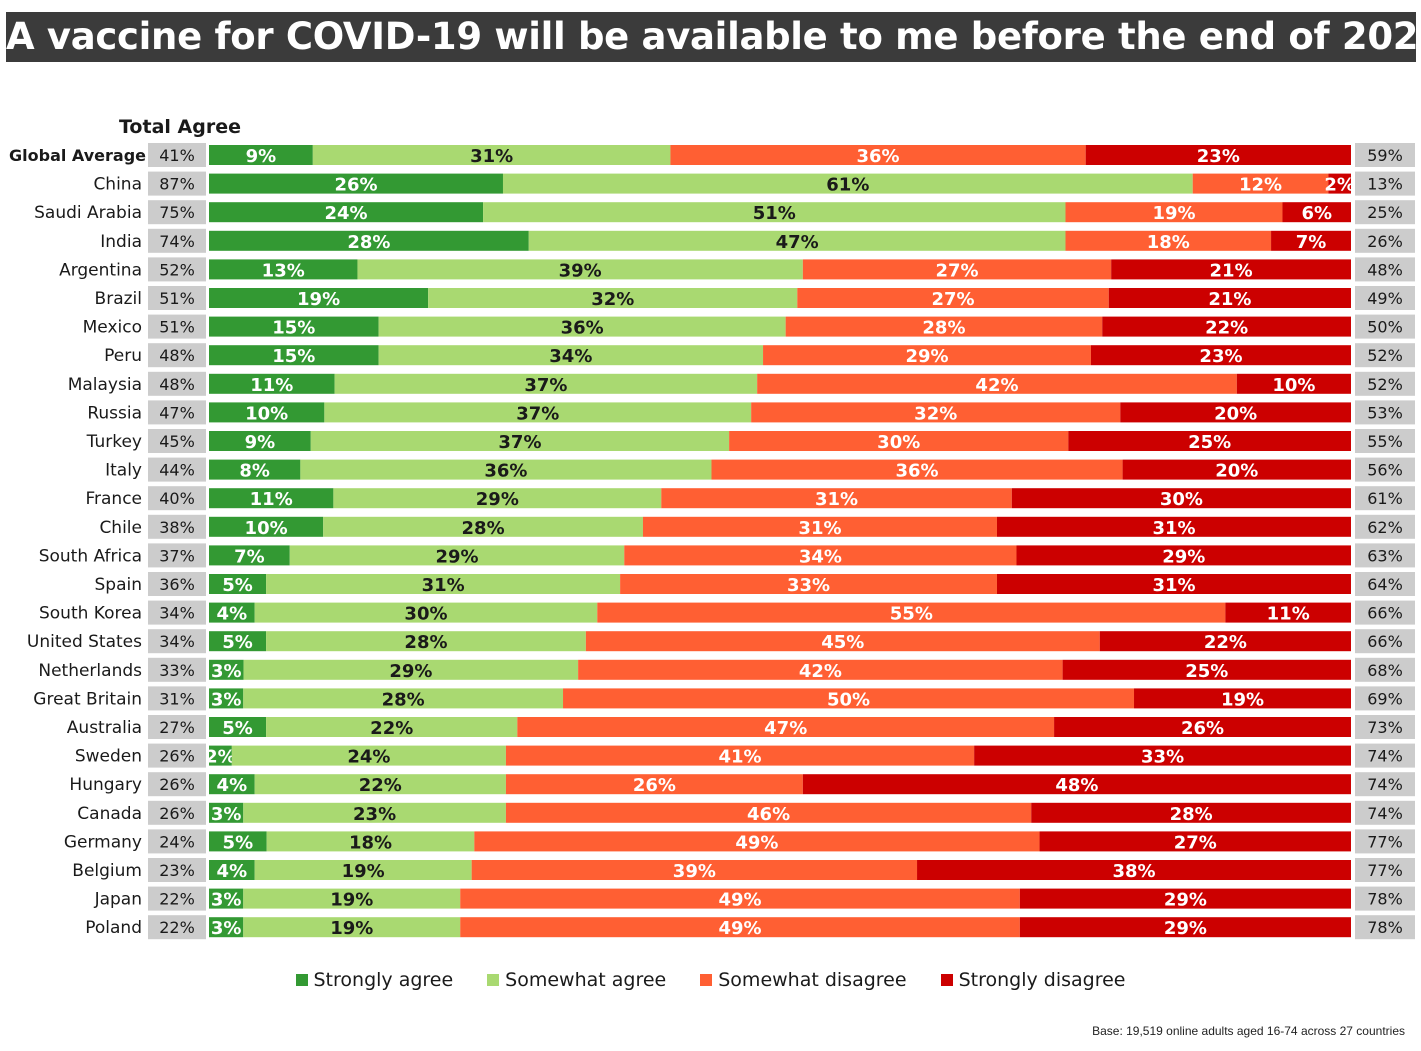 The image size is (1421, 1051). What do you see at coordinates (177, 584) in the screenshot?
I see `total-agree-value-spain: 36%` at bounding box center [177, 584].